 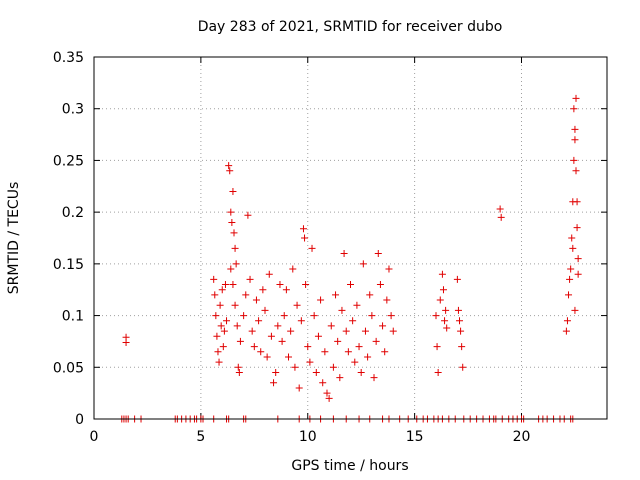 What do you see at coordinates (68, 161) in the screenshot?
I see `y-tick-label: 0.25` at bounding box center [68, 161].